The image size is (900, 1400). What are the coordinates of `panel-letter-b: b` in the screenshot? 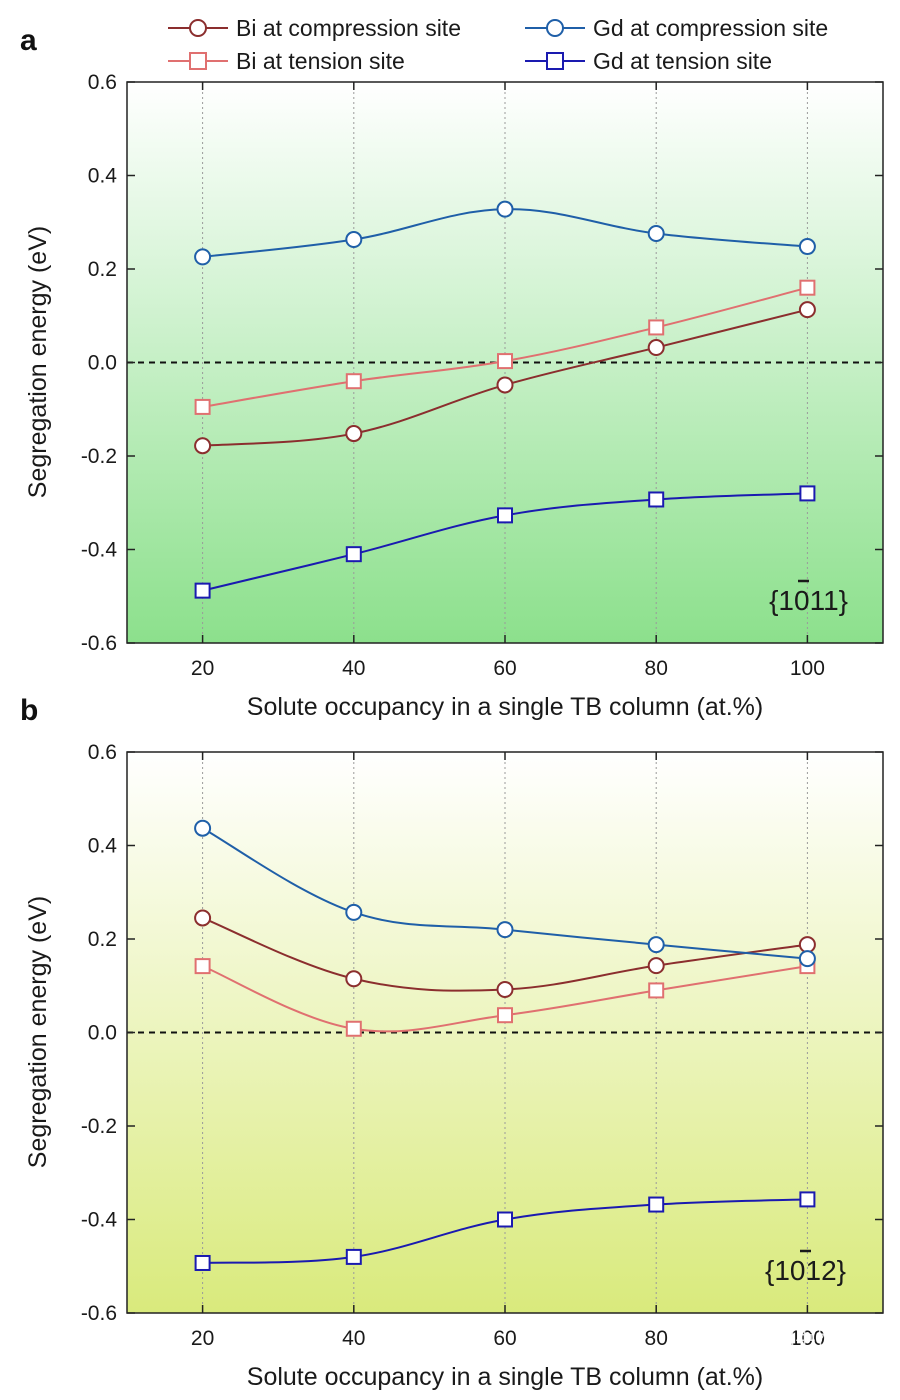 It's located at (29, 710).